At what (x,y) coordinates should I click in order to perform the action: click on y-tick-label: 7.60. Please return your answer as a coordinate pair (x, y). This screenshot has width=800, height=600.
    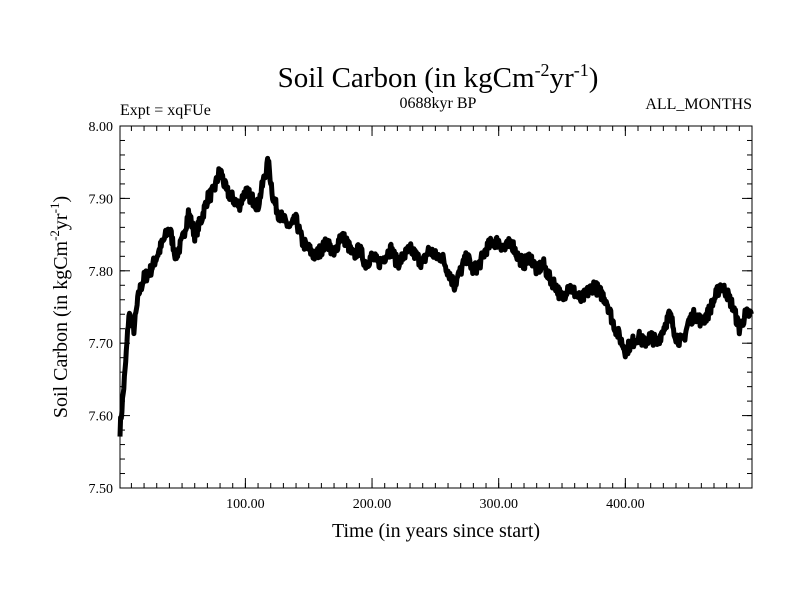
    Looking at the image, I should click on (101, 417).